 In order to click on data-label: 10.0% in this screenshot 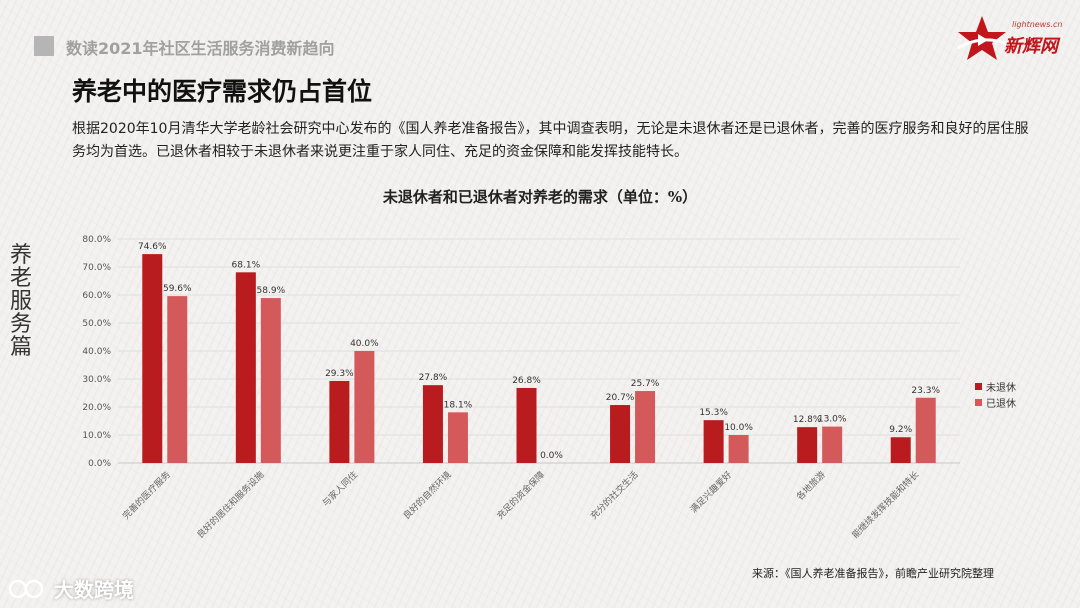, I will do `click(738, 428)`.